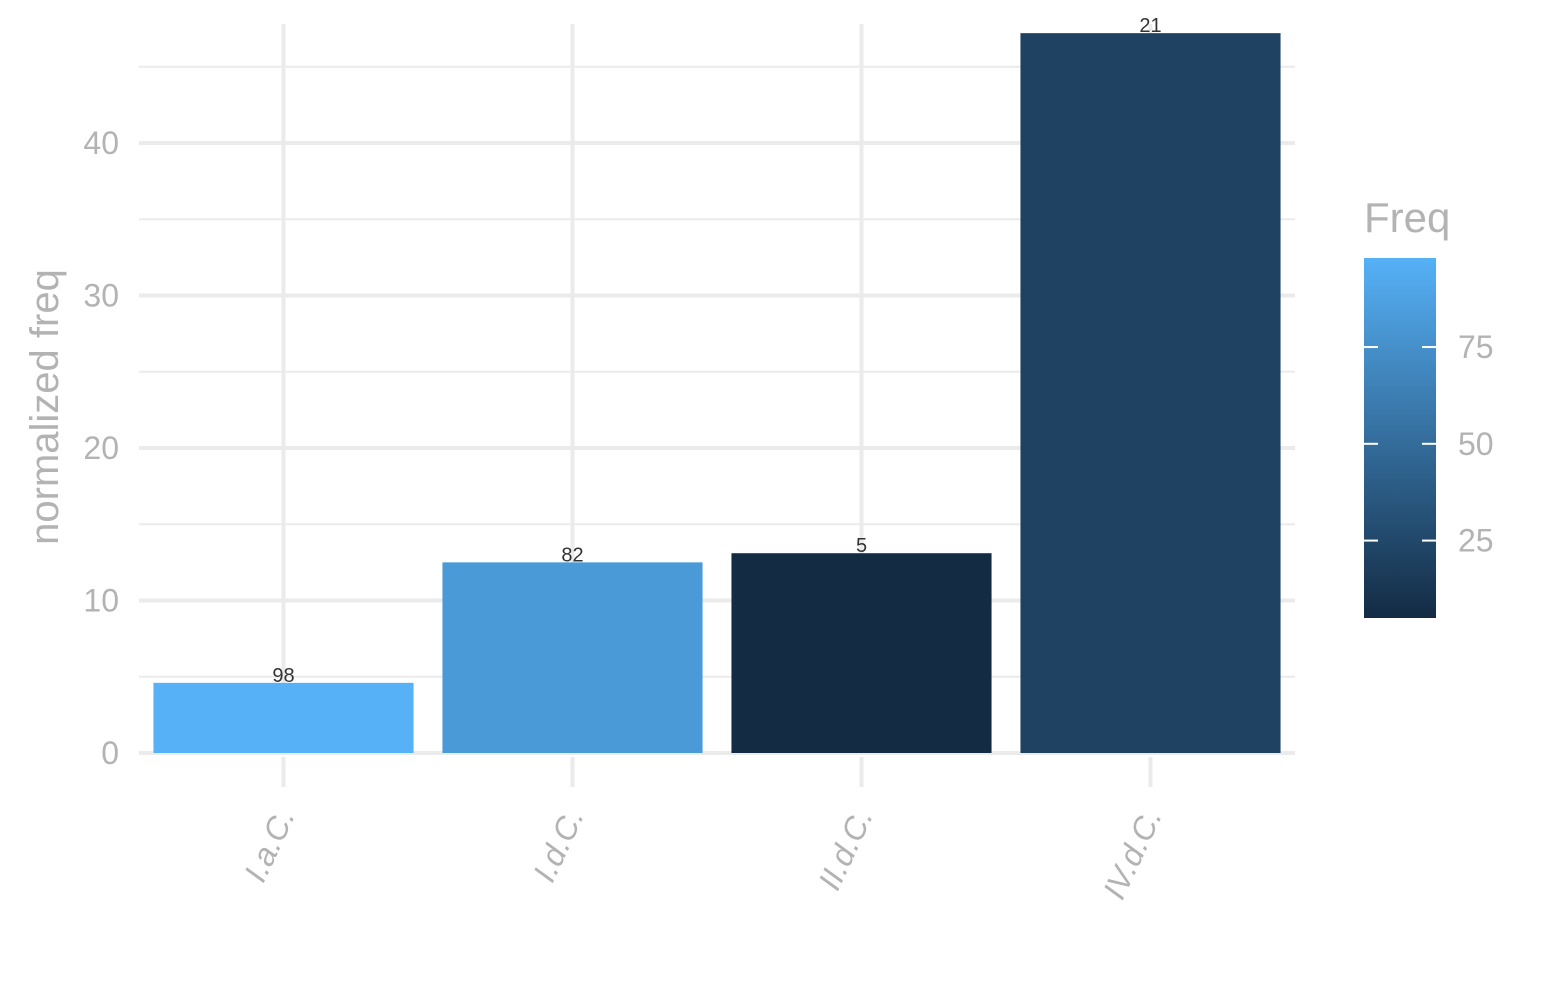  I want to click on x-tick-label: I.a.C., so click(269, 845).